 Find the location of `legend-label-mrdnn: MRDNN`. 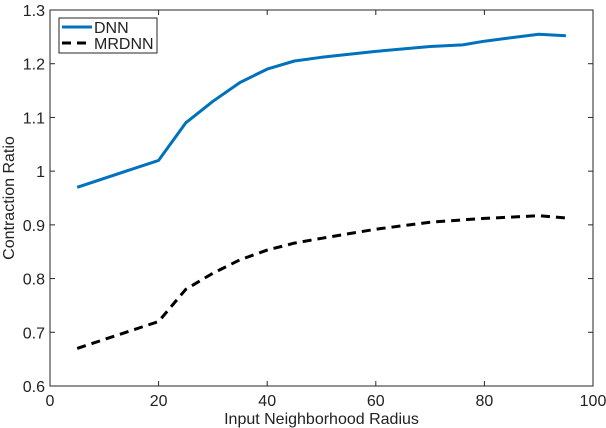

legend-label-mrdnn: MRDNN is located at coordinates (124, 44).